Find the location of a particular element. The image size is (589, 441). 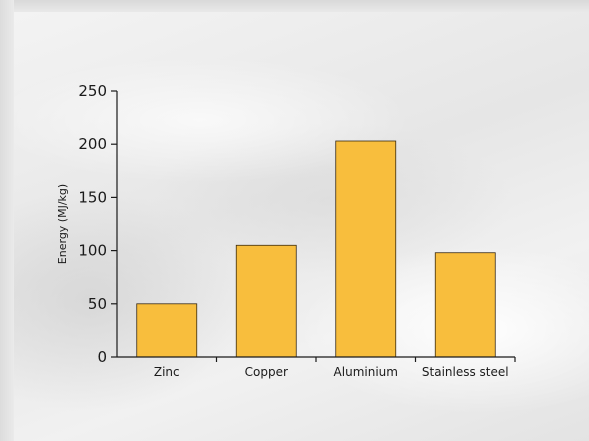

bar-zinc is located at coordinates (167, 330).